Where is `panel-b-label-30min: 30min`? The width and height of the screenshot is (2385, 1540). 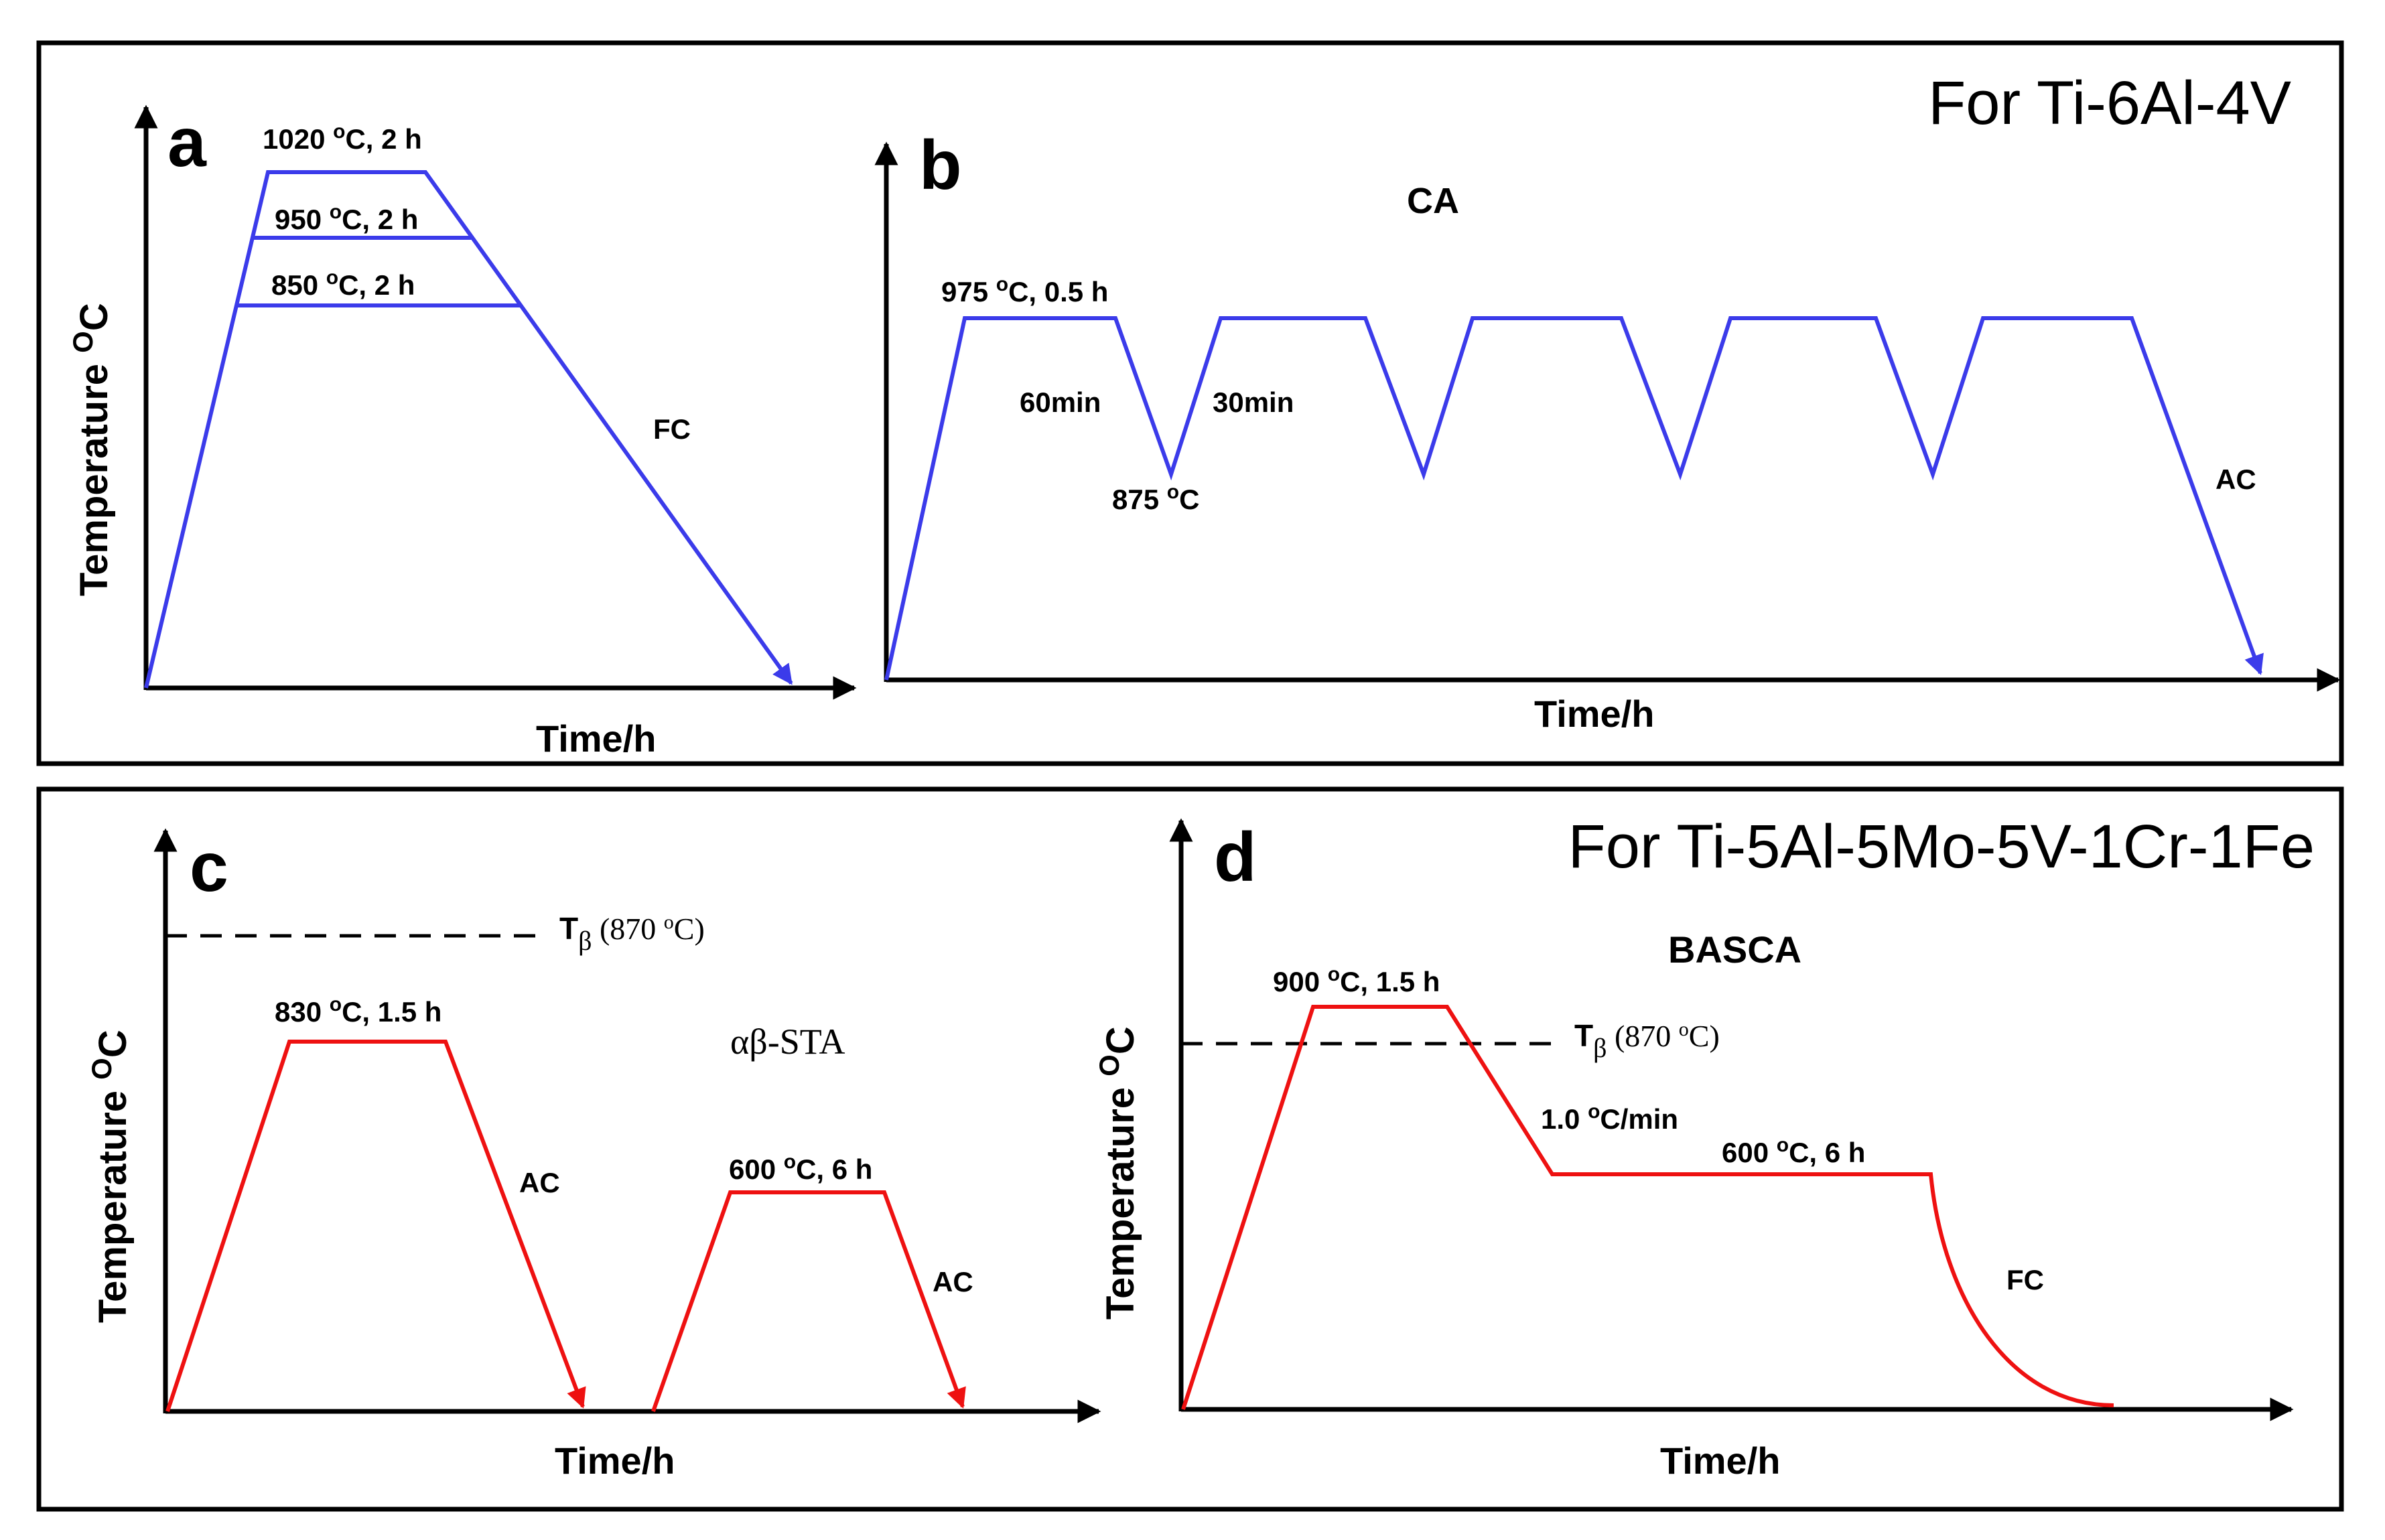 panel-b-label-30min: 30min is located at coordinates (1253, 403).